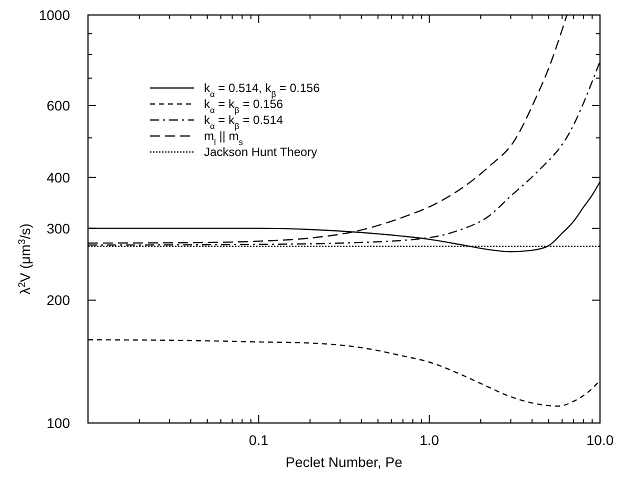  Describe the element at coordinates (430, 440) in the screenshot. I see `x-tick-label: 1.0` at that location.